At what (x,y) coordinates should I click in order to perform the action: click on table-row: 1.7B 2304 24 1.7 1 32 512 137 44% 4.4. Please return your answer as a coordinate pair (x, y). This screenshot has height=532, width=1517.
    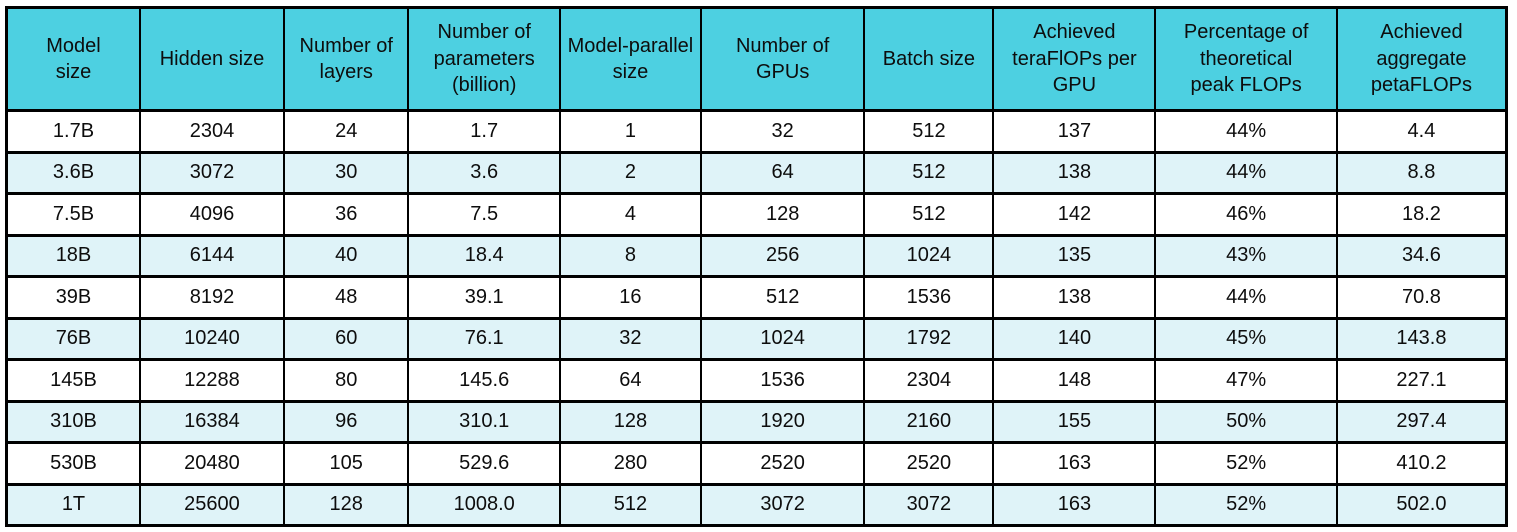
    Looking at the image, I should click on (756, 131).